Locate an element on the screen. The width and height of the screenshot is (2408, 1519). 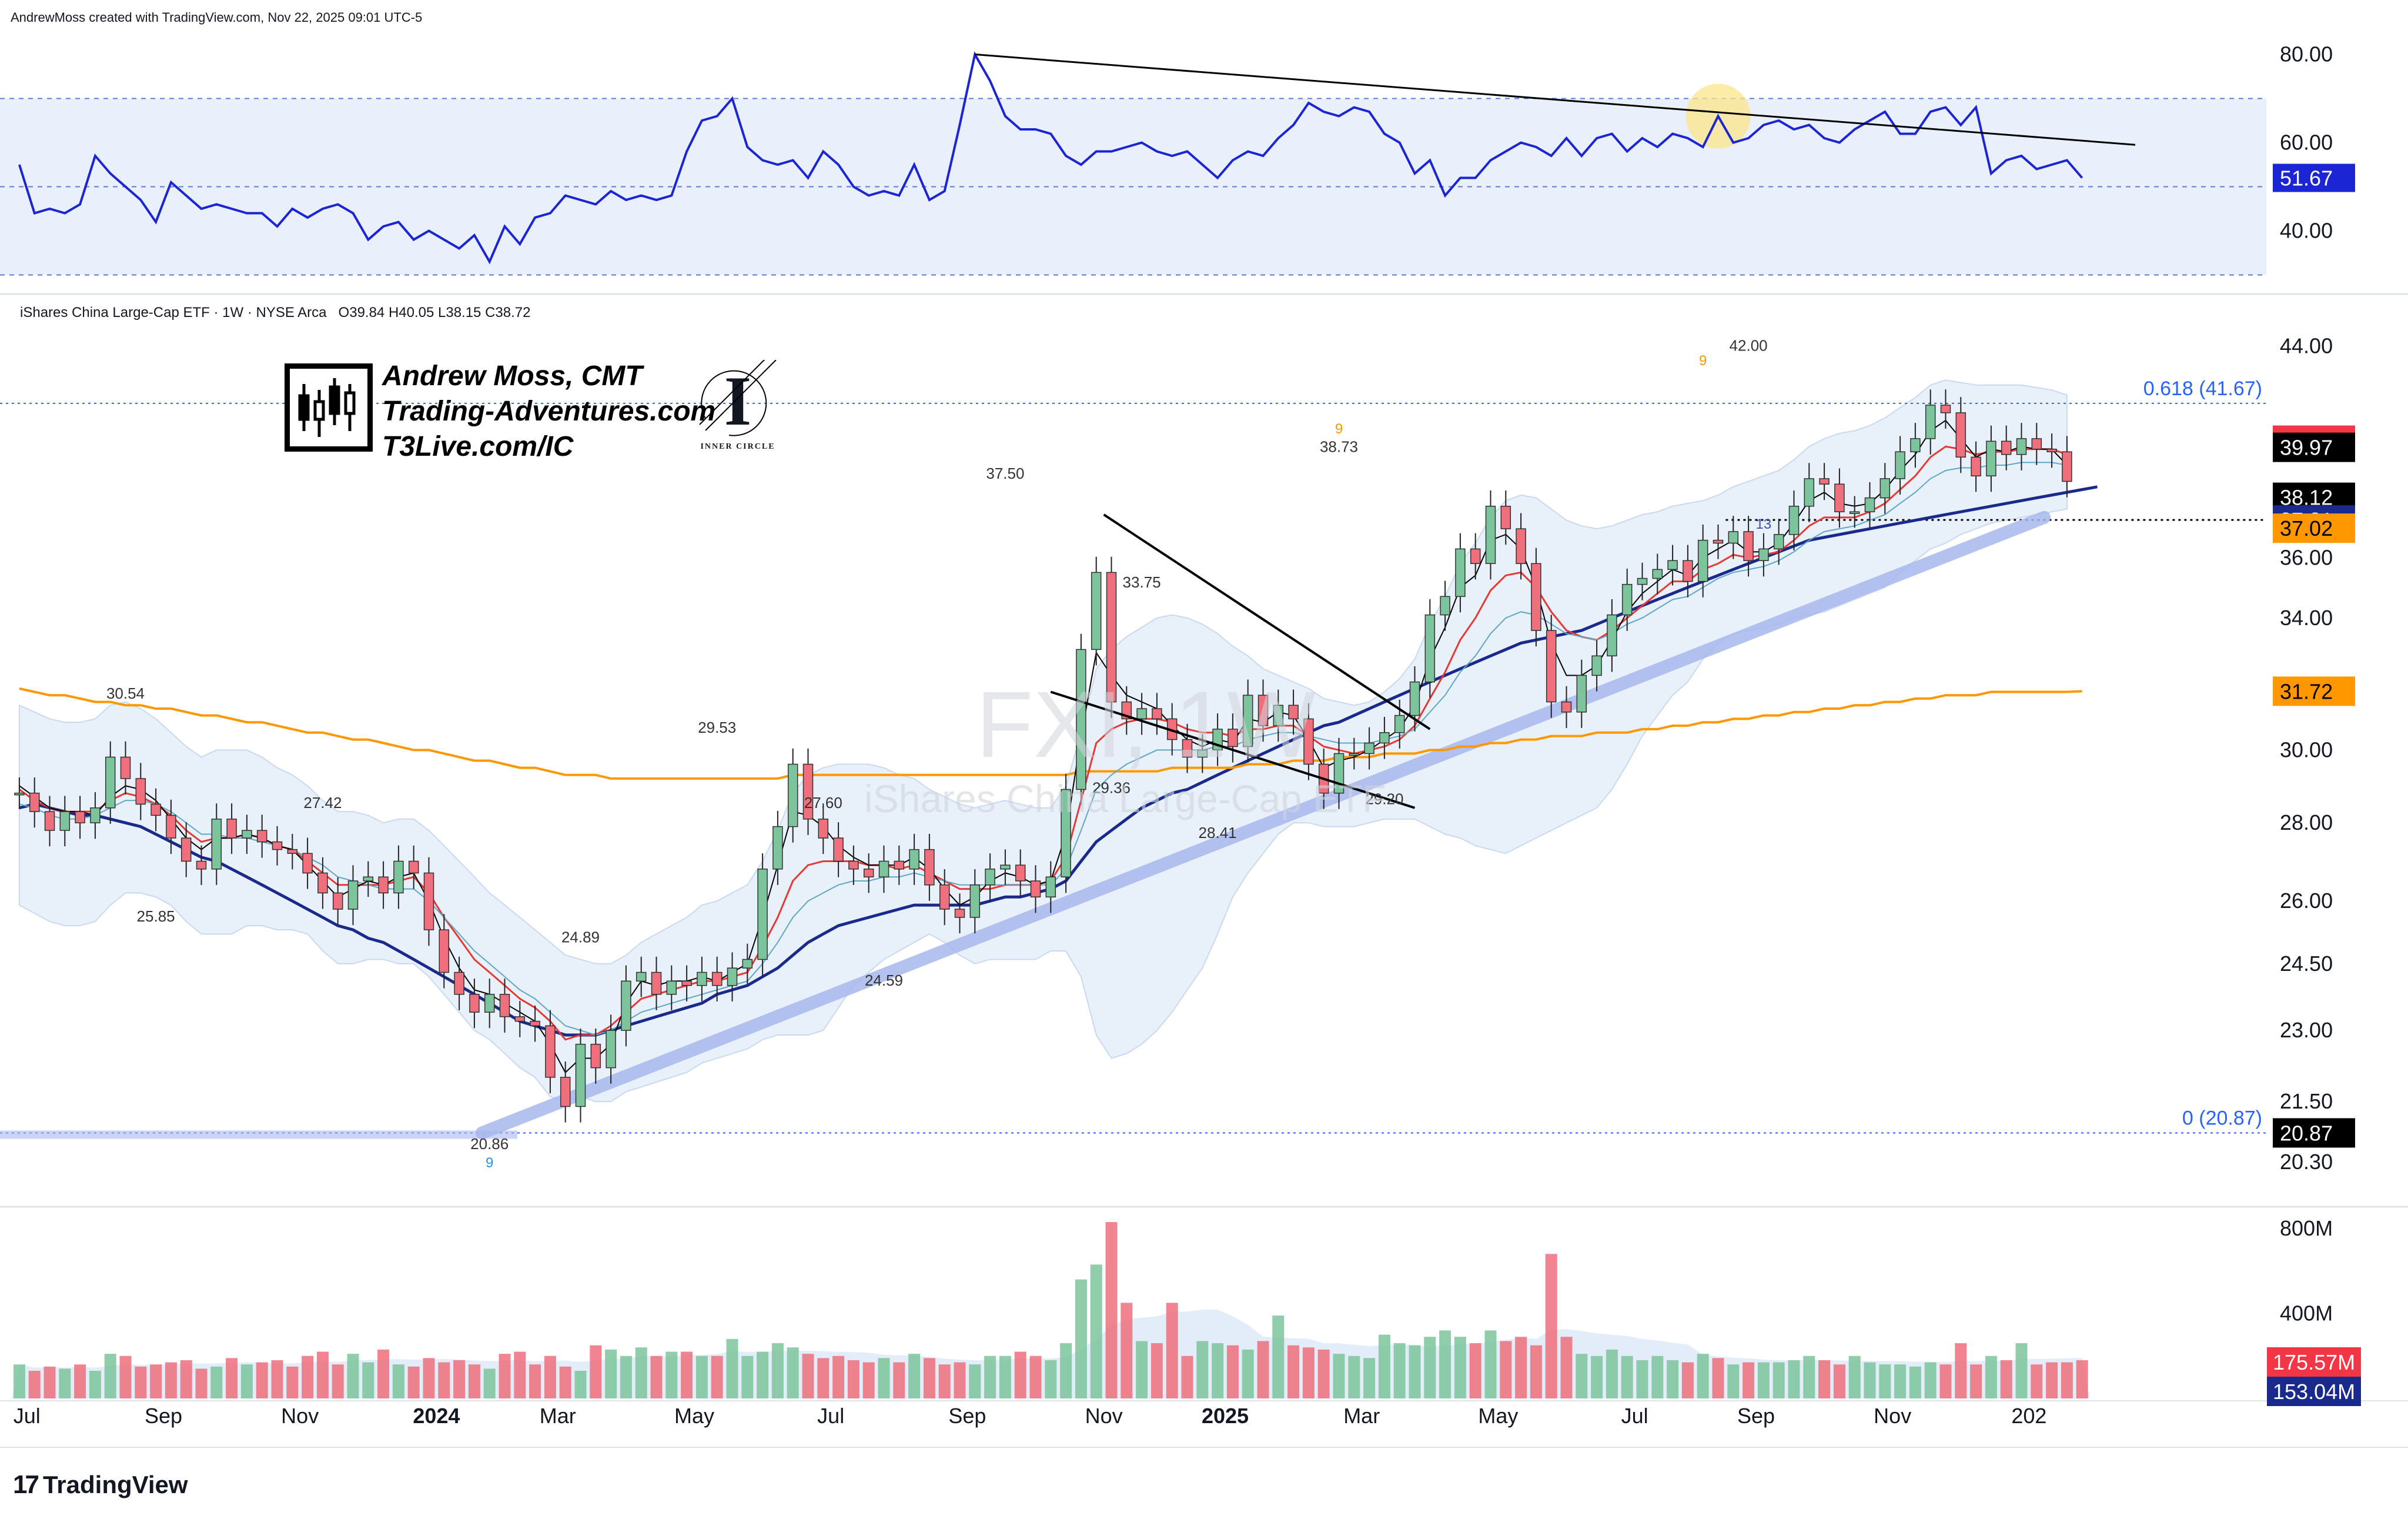
x-tick-label: Sep is located at coordinates (1756, 1416).